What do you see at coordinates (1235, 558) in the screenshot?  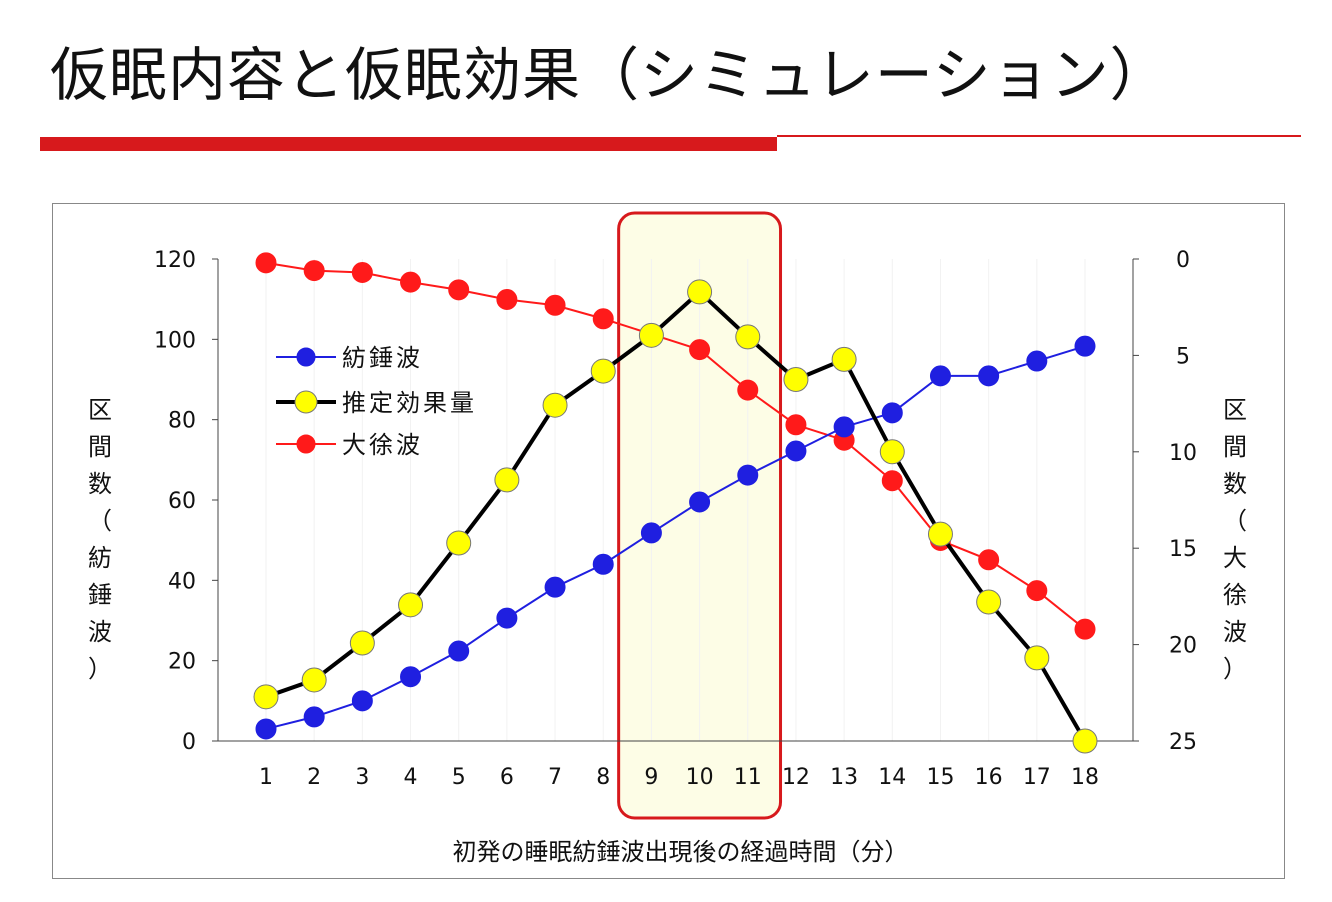 I see `right-axis-label-char: 大` at bounding box center [1235, 558].